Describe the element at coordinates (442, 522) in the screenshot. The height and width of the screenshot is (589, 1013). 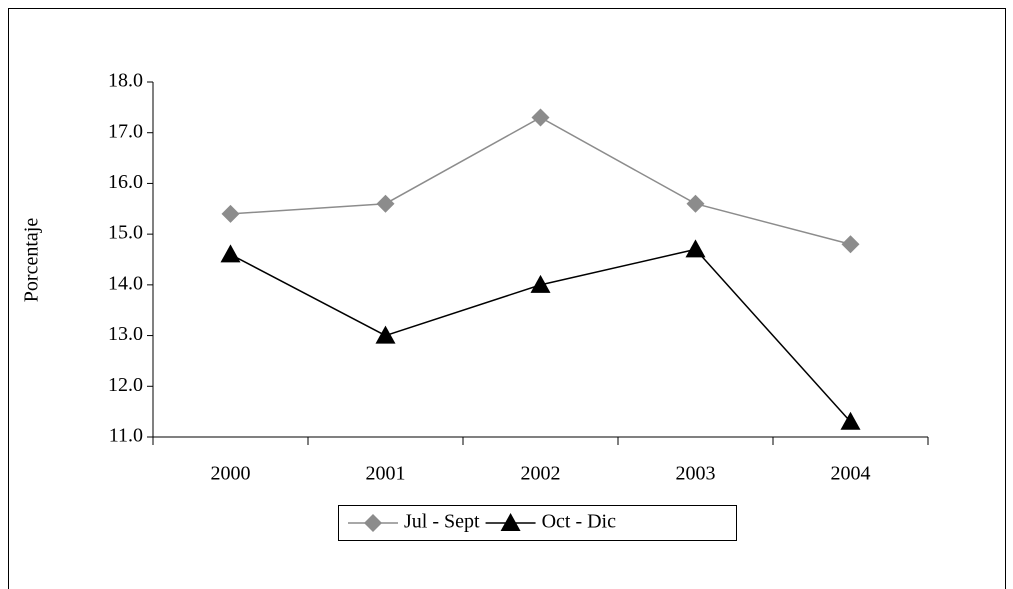
I see `legend-label: Jul - Sept` at that location.